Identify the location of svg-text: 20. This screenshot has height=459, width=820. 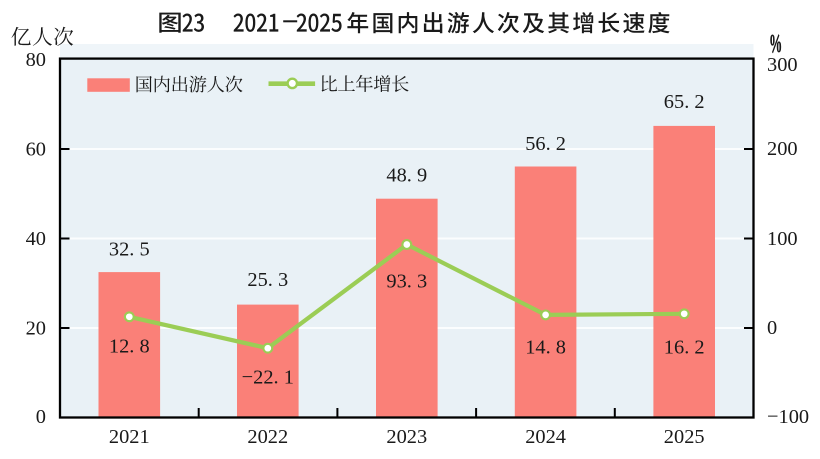
(36, 329).